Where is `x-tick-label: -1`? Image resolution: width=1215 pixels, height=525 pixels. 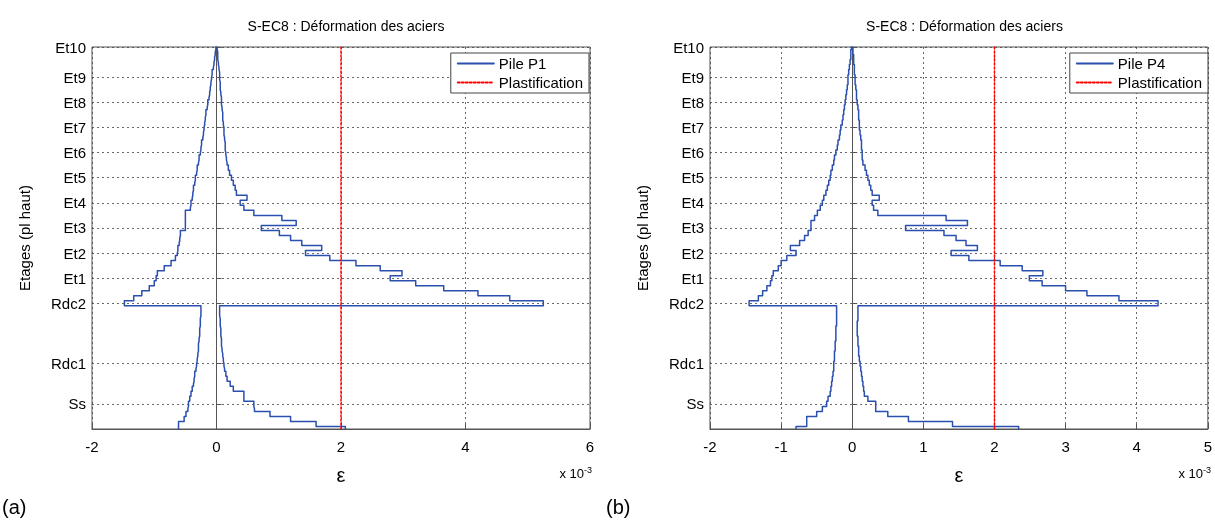 x-tick-label: -1 is located at coordinates (781, 446).